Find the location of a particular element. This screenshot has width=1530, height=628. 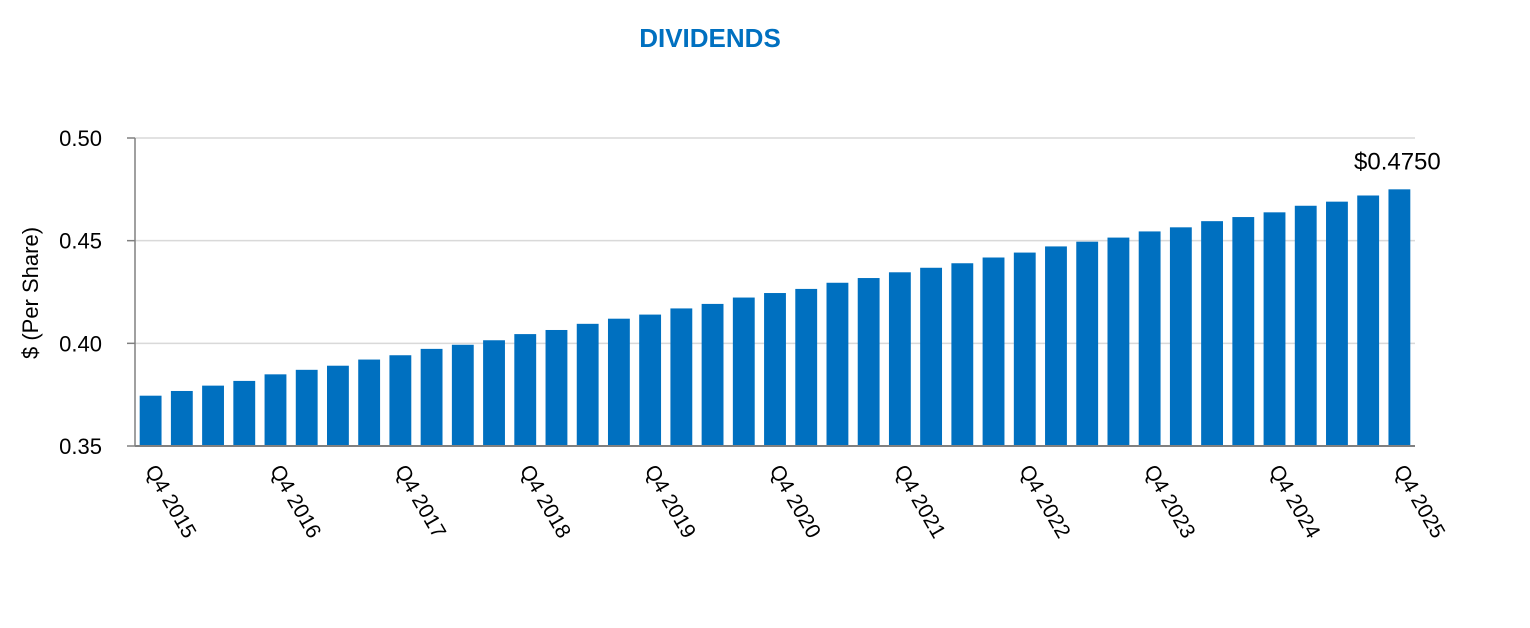

data-labels: $0.4750 is located at coordinates (1397, 161).